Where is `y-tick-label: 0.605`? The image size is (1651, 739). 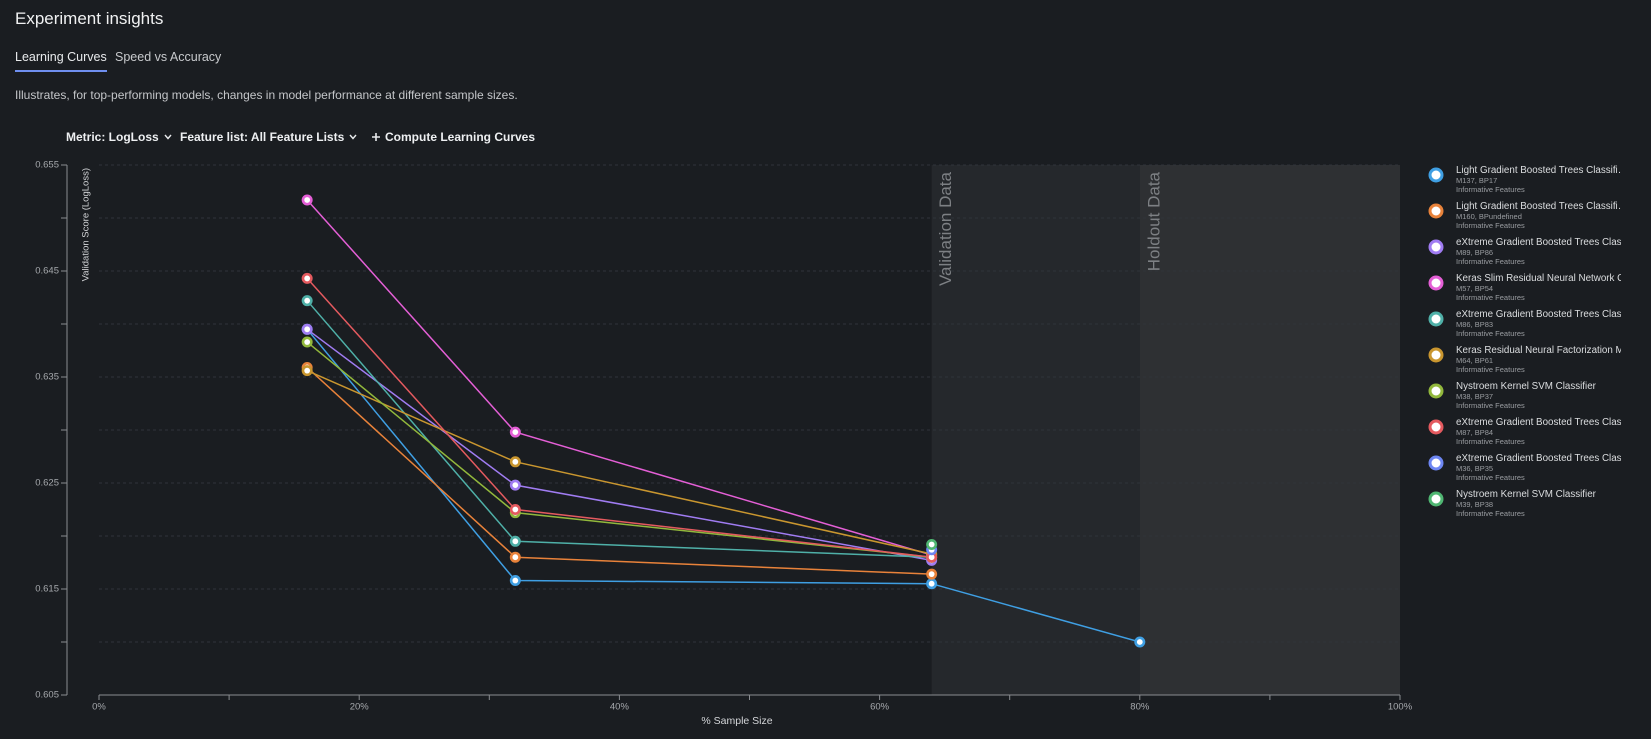
y-tick-label: 0.605 is located at coordinates (47, 695).